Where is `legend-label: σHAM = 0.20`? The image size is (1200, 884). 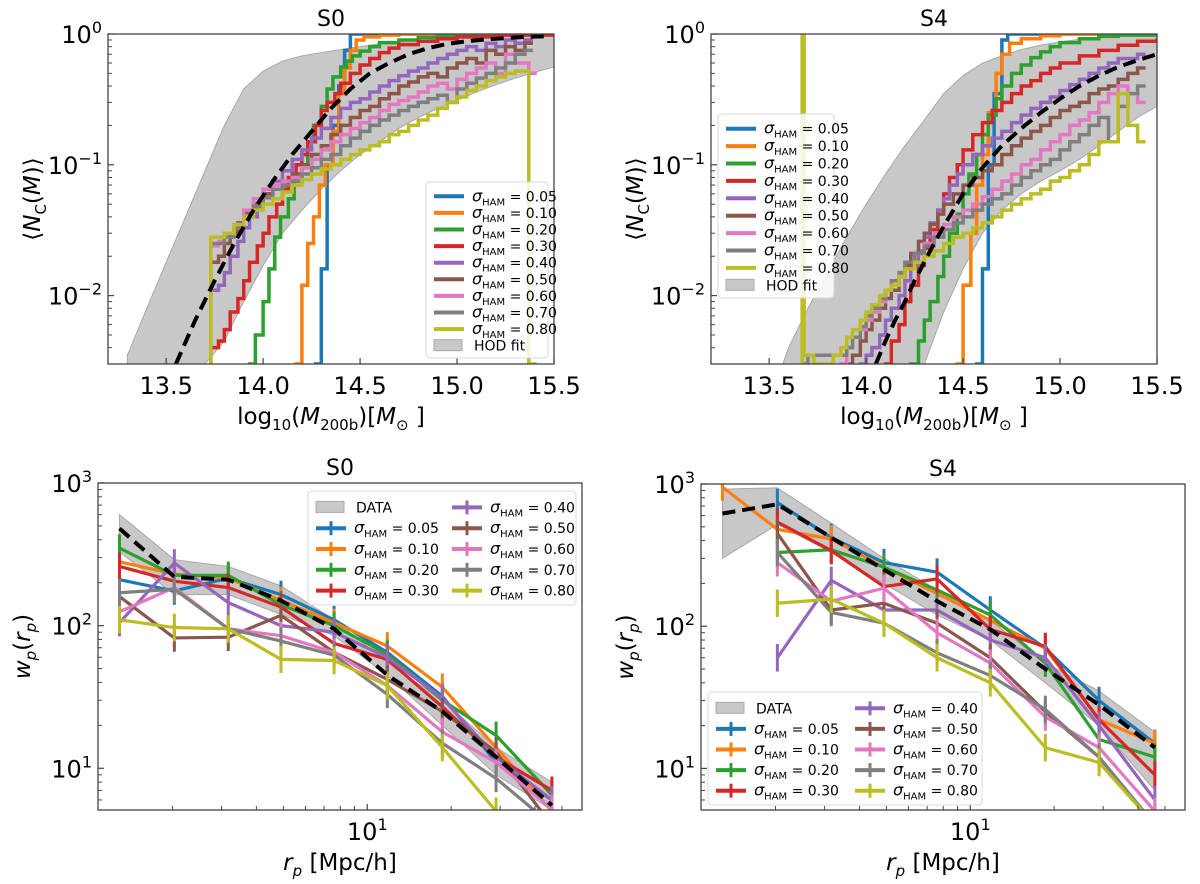
legend-label: σHAM = 0.20 is located at coordinates (514, 231).